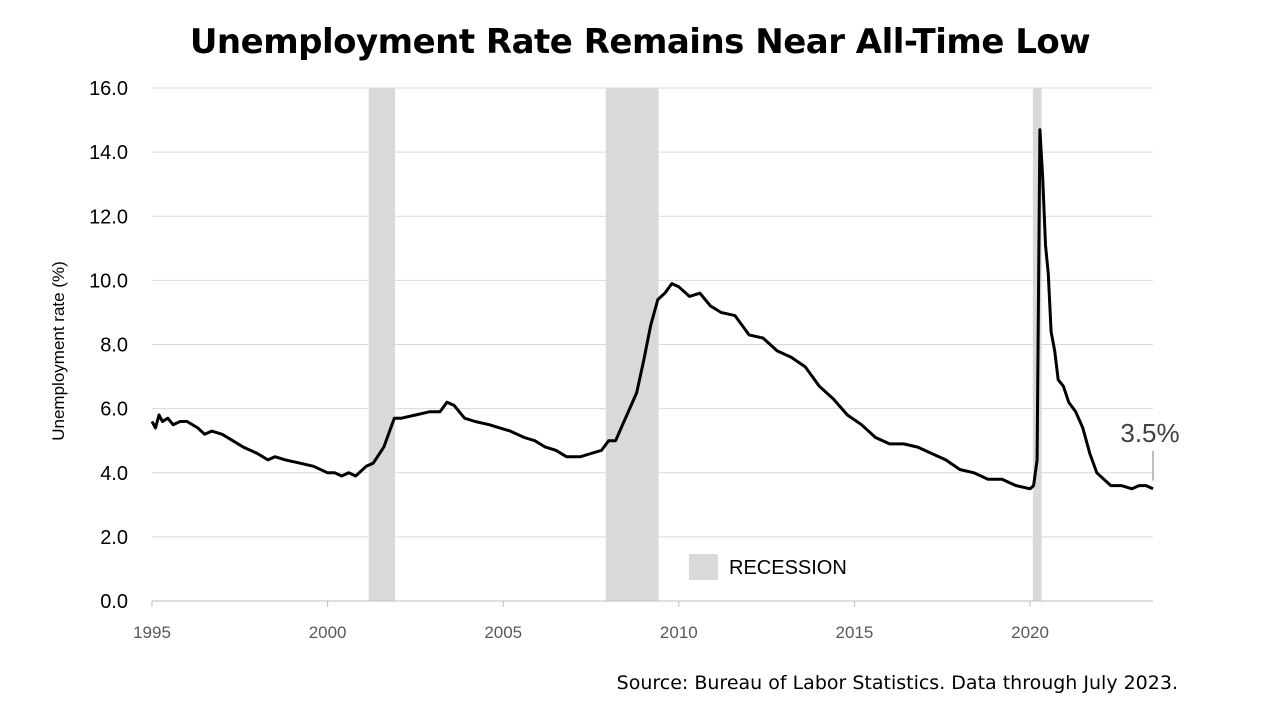  Describe the element at coordinates (503, 632) in the screenshot. I see `x-tick-label: 2005` at that location.